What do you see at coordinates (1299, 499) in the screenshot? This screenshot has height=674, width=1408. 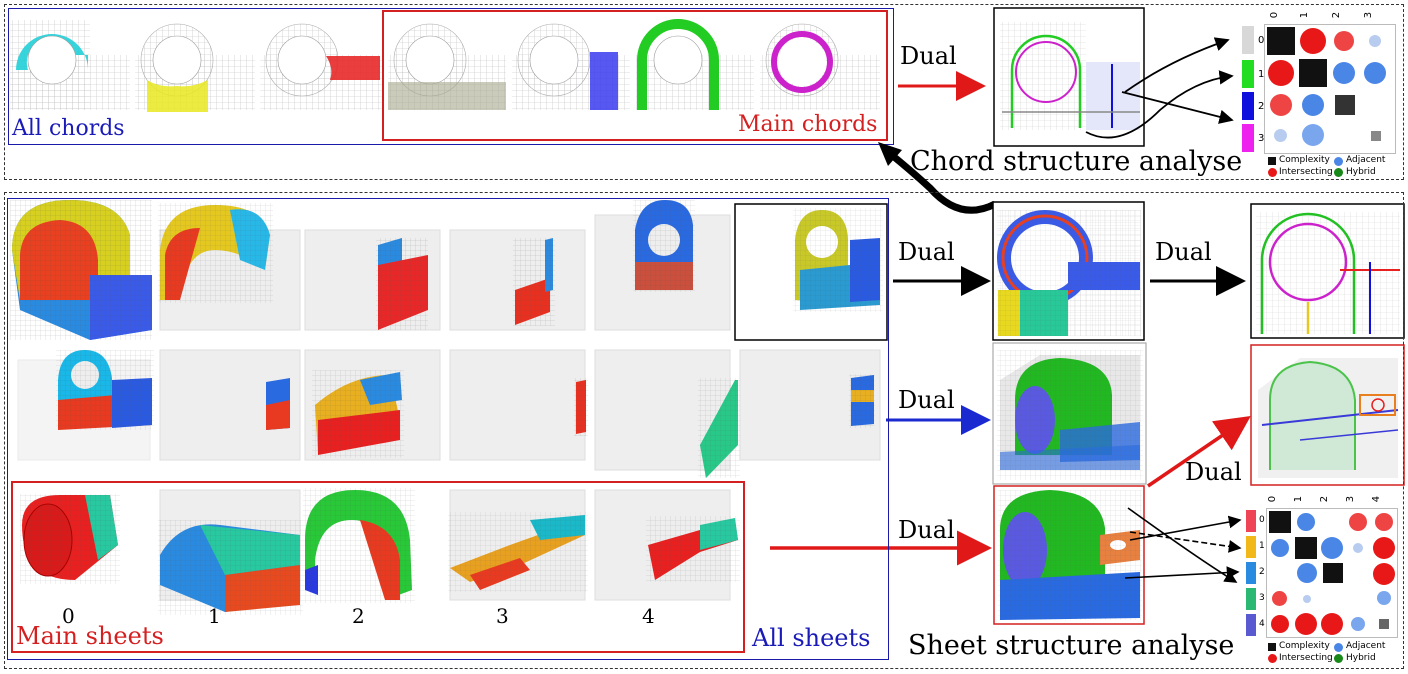 I see `sheet-col-1: 1` at bounding box center [1299, 499].